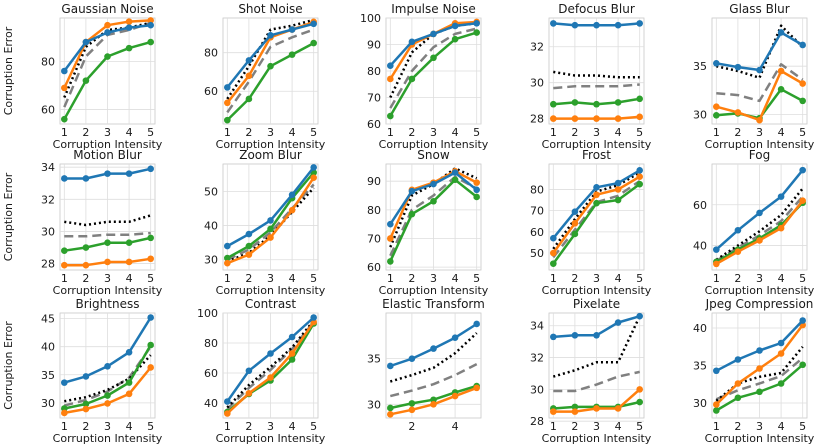  Describe the element at coordinates (265, 222) in the screenshot. I see `subplot-zoom-blur: 1 2 3 4 5 30 40 50 Zoom Blur Corruption Intensity` at that location.